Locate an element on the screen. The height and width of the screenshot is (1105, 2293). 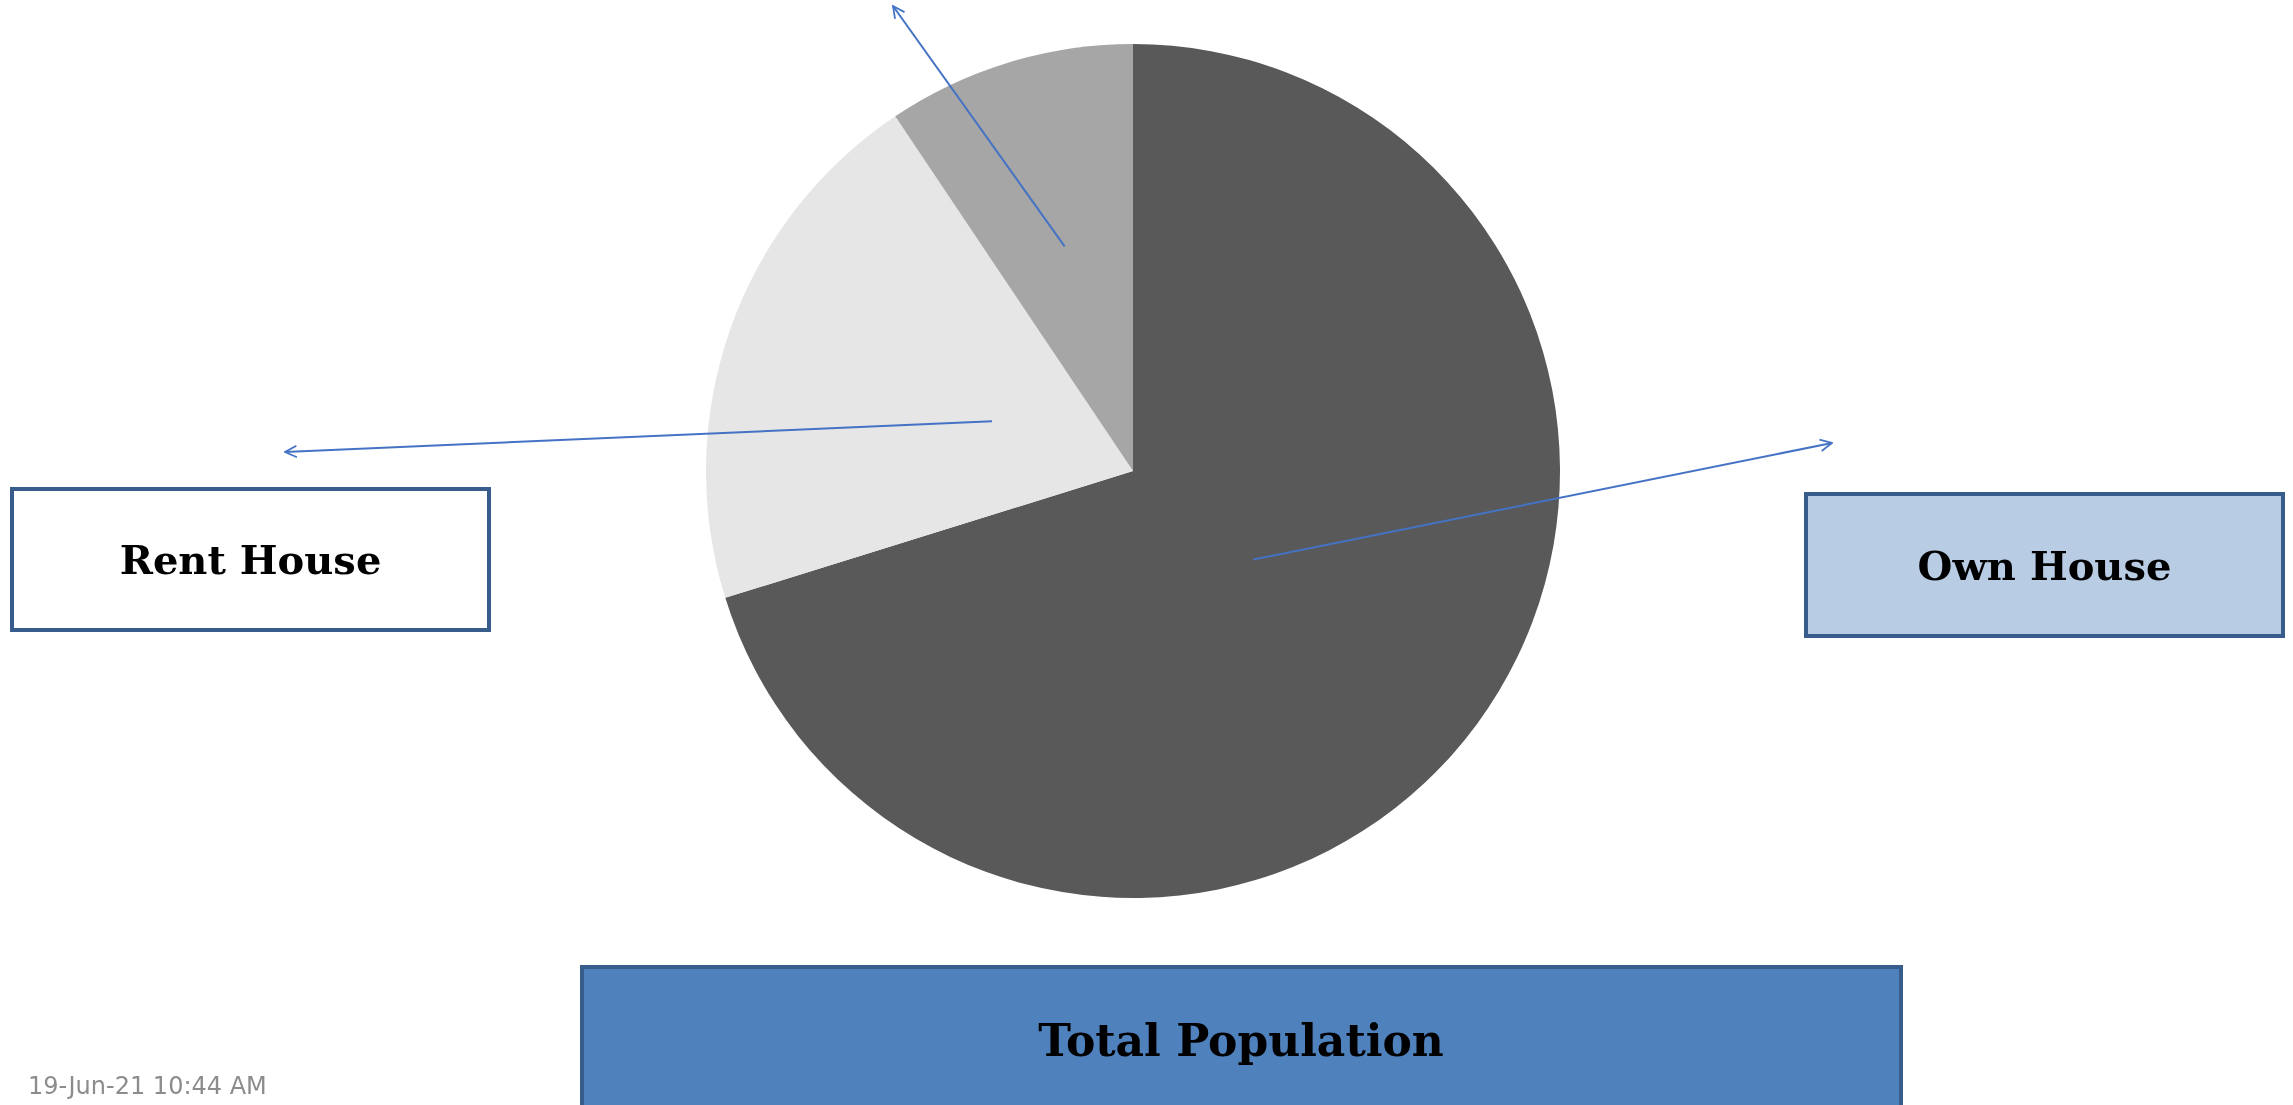
slice-label: Own House is located at coordinates (2044, 565).